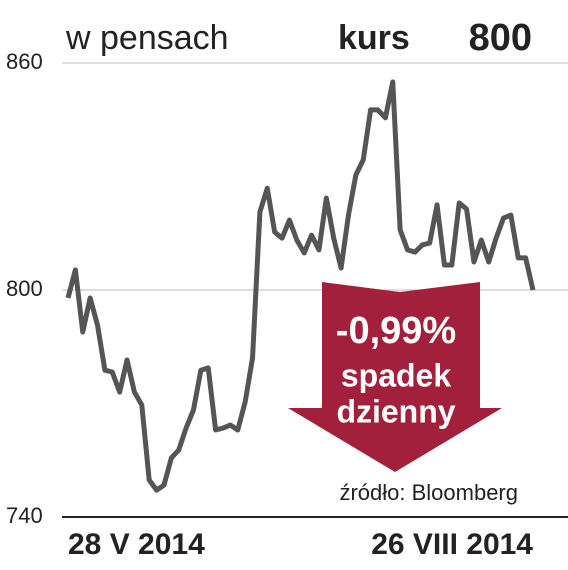 Image resolution: width=568 pixels, height=570 pixels. What do you see at coordinates (24, 288) in the screenshot?
I see `y-tick-label: 800` at bounding box center [24, 288].